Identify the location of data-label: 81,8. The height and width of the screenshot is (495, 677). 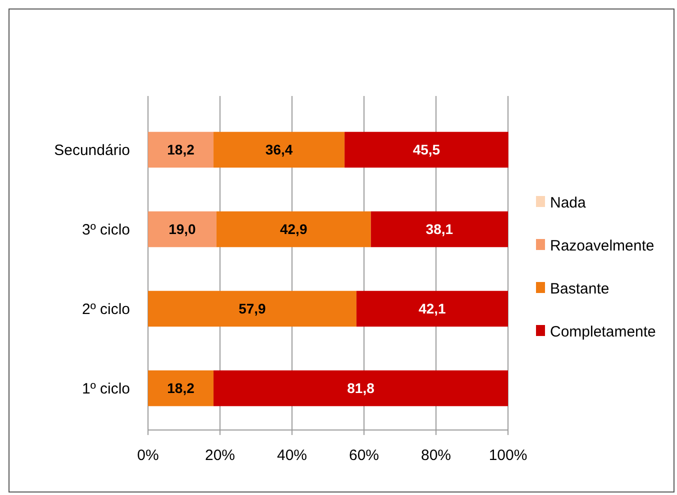
(361, 388).